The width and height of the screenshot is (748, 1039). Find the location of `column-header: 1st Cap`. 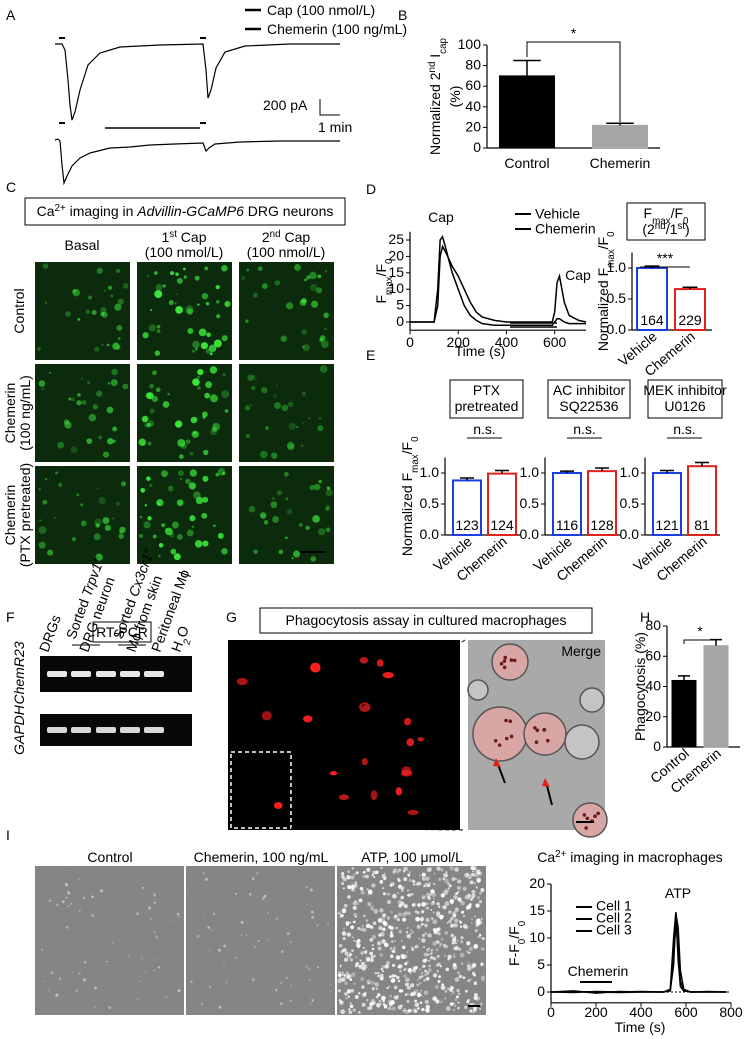

column-header: 1st Cap is located at coordinates (184, 237).